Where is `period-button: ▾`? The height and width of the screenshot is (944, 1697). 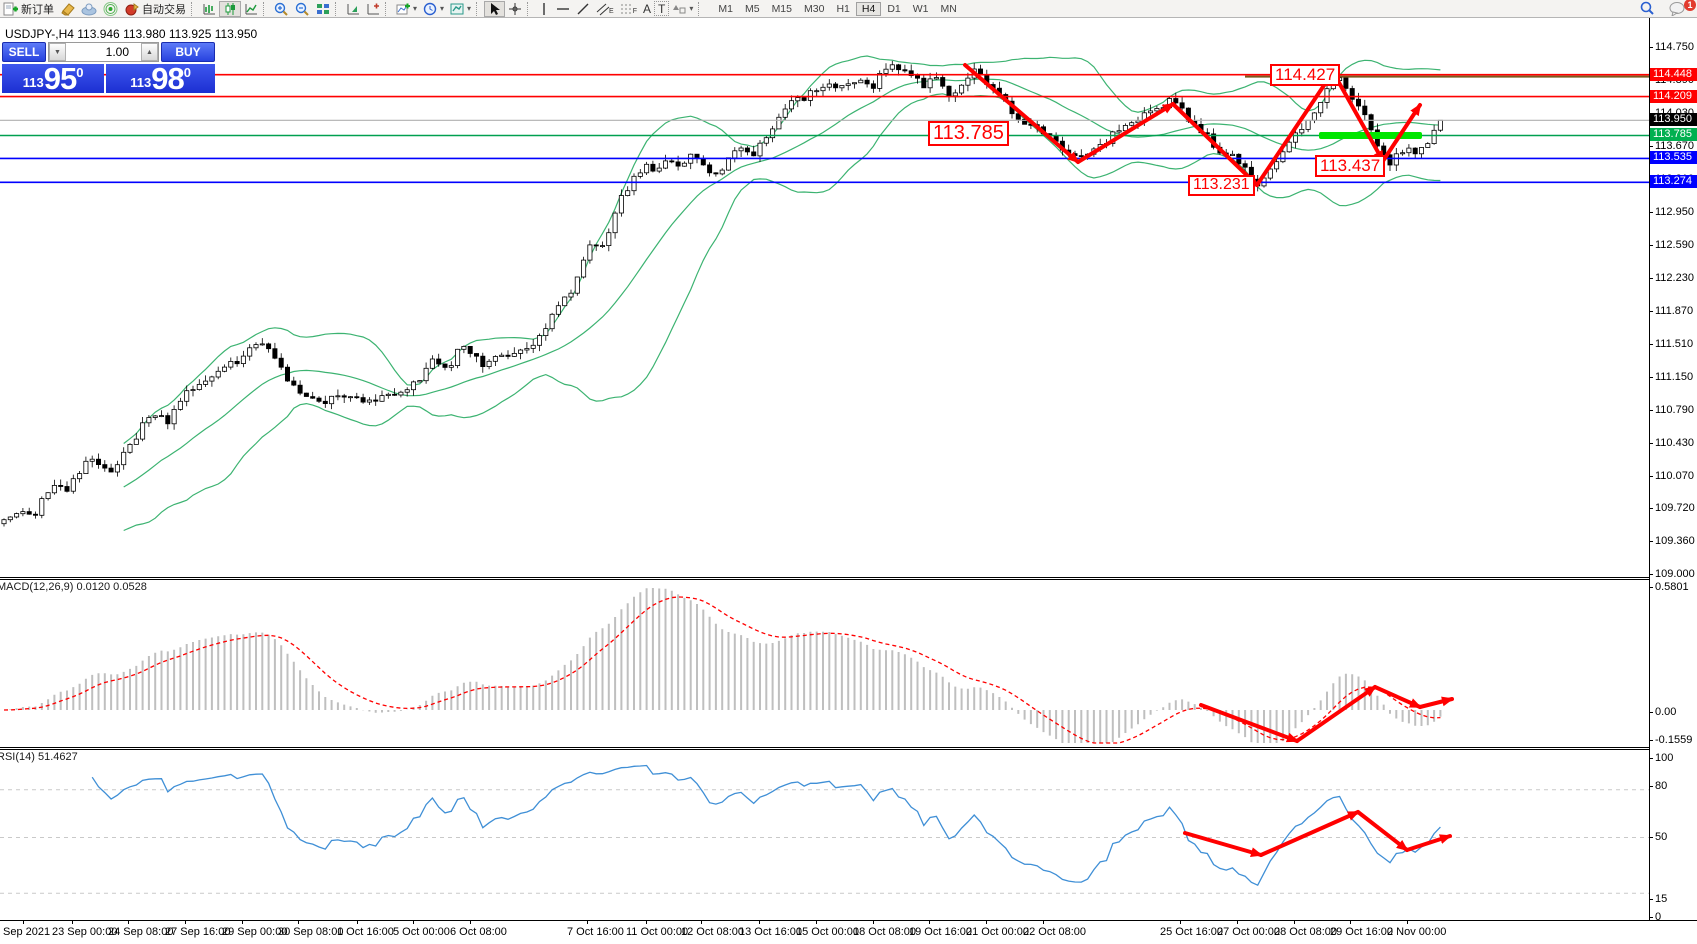 period-button: ▾ is located at coordinates (433, 9).